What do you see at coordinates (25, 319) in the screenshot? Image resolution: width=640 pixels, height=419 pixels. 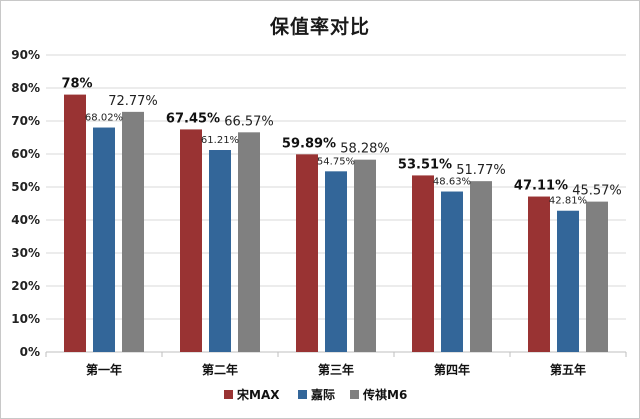 I see `y-tick-label: 10%` at bounding box center [25, 319].